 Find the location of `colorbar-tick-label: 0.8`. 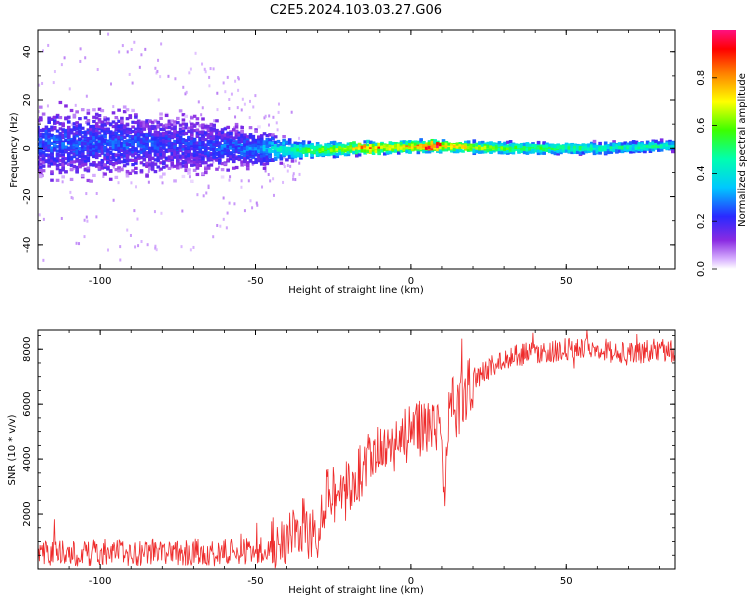

colorbar-tick-label: 0.8 is located at coordinates (701, 78).